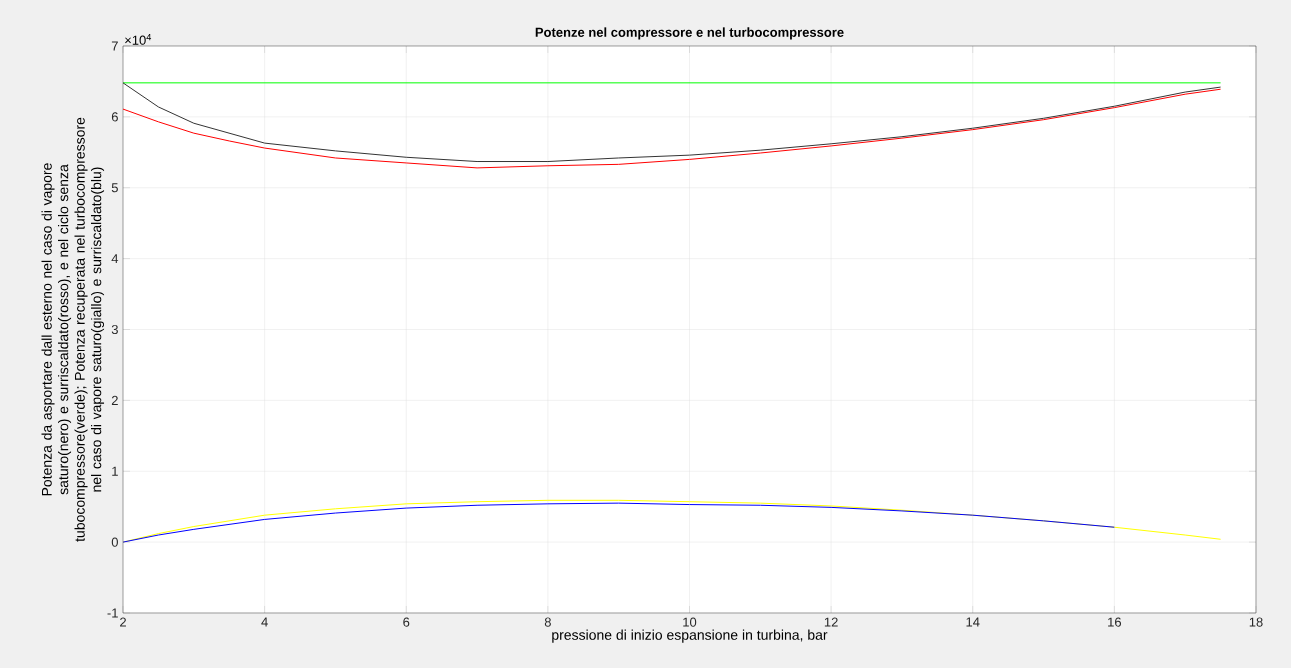  Describe the element at coordinates (123, 622) in the screenshot. I see `x-tick-label: 2` at that location.